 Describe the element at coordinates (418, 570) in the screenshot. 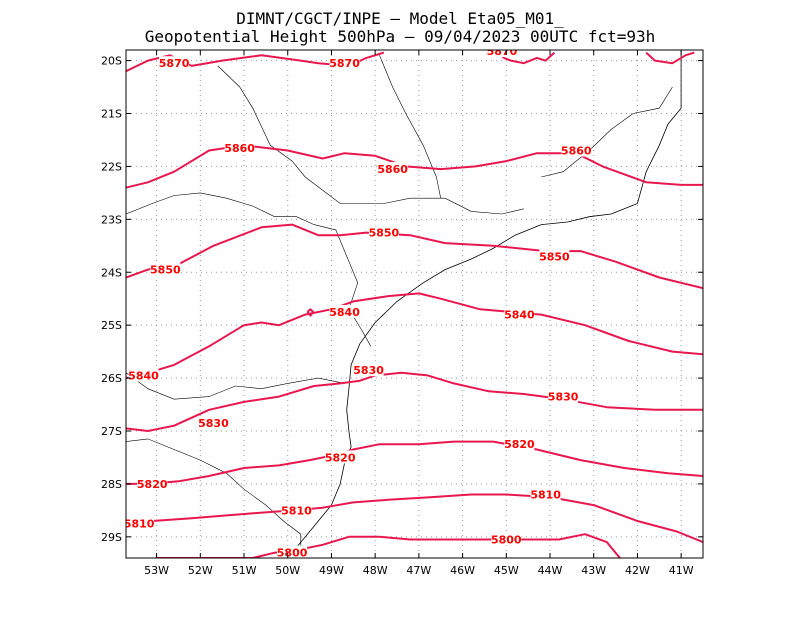

I see `x-tick-label: 47W` at that location.